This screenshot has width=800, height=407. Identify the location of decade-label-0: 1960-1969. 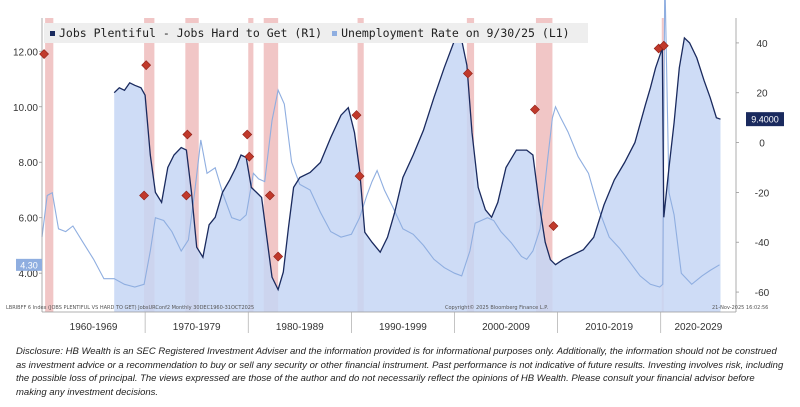
(94, 327).